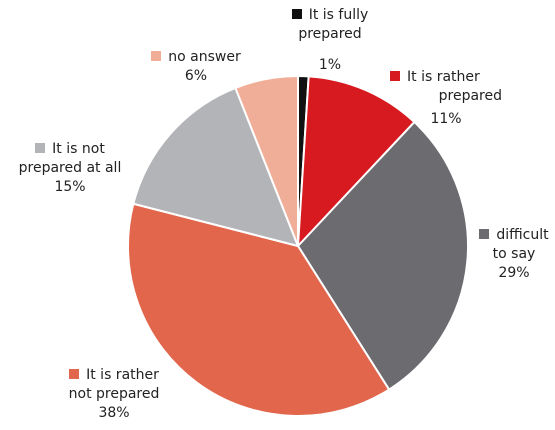 The image size is (555, 430). I want to click on label-not-prepared-at-all-pct: 15%, so click(70, 187).